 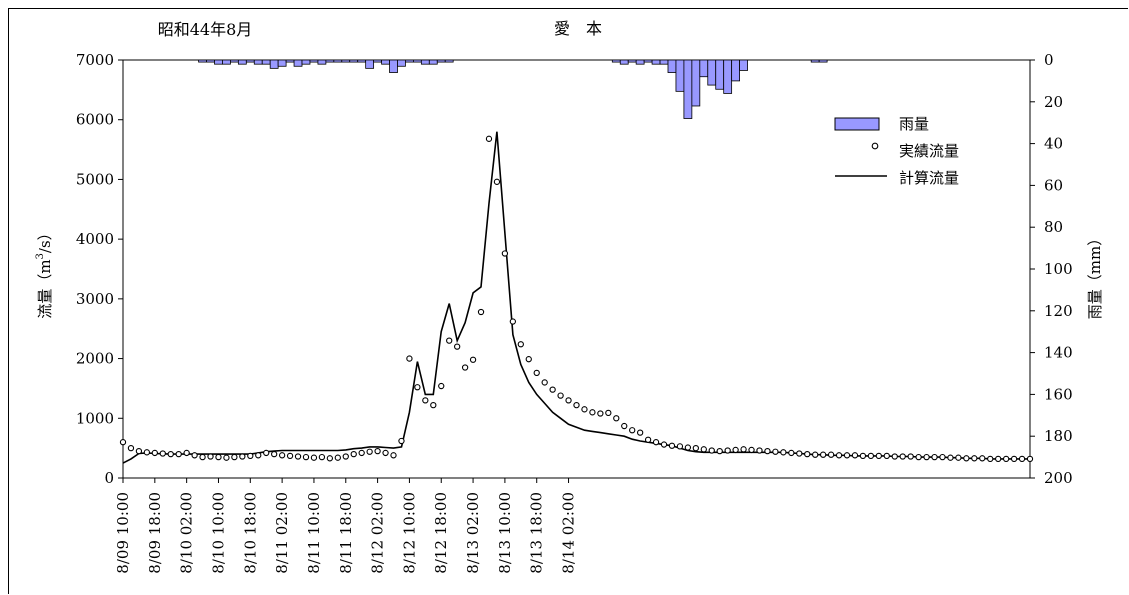 What do you see at coordinates (109, 478) in the screenshot?
I see `y-tick-label: 0` at bounding box center [109, 478].